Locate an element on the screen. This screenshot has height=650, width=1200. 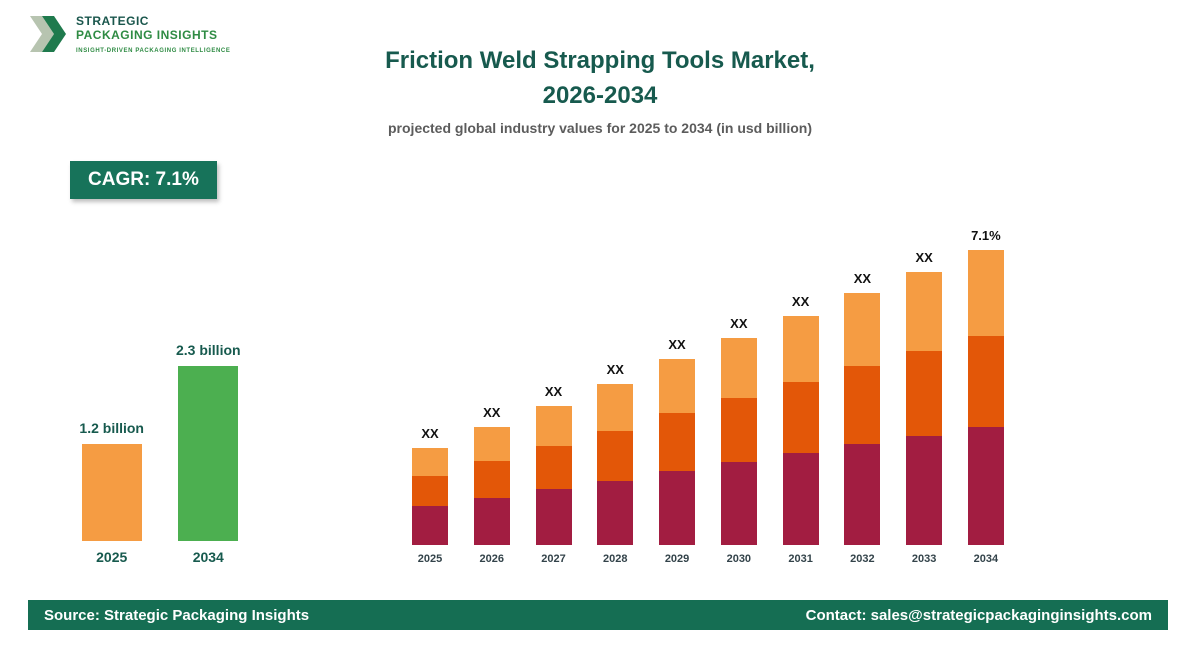
bar-column: XX 2033 is located at coordinates (924, 407).